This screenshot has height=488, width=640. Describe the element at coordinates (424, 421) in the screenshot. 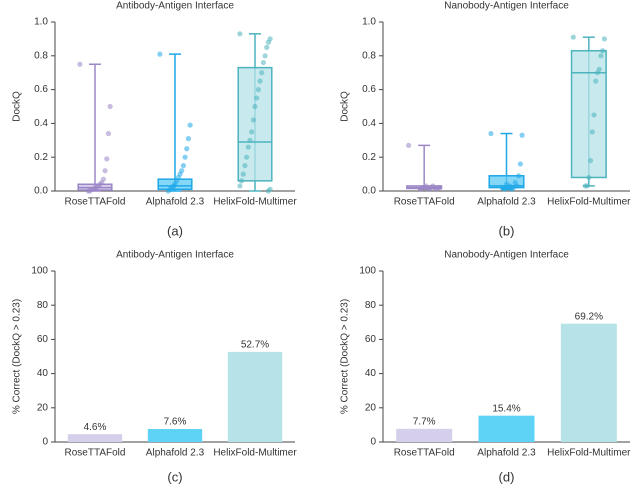

I see `value-label: 7.7%` at that location.